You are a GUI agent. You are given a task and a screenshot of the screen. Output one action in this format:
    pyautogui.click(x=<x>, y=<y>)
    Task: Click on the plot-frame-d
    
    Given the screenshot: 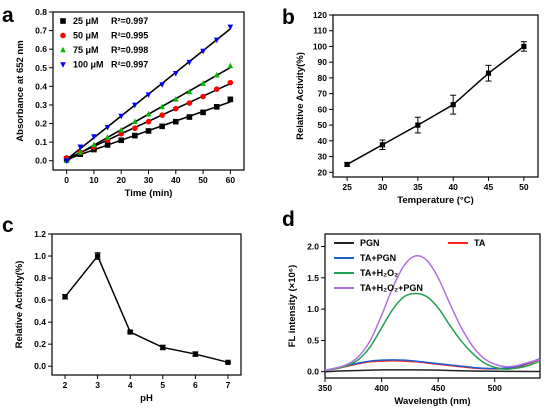 What is the action you would take?
    pyautogui.click(x=432, y=306)
    